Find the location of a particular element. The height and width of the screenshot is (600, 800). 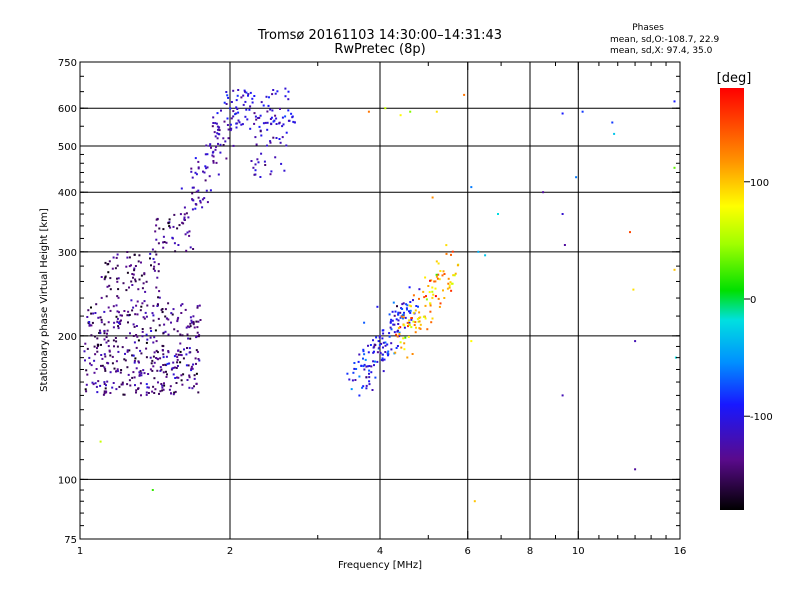

colorbar is located at coordinates (732, 299).